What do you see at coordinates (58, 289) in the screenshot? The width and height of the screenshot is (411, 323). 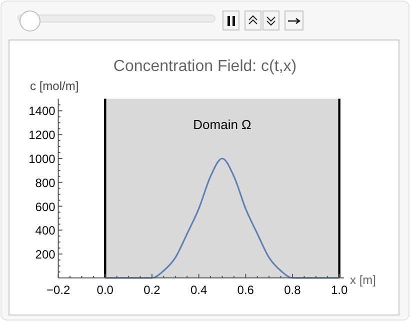 I see `x-tick-label: −0.2` at bounding box center [58, 289].